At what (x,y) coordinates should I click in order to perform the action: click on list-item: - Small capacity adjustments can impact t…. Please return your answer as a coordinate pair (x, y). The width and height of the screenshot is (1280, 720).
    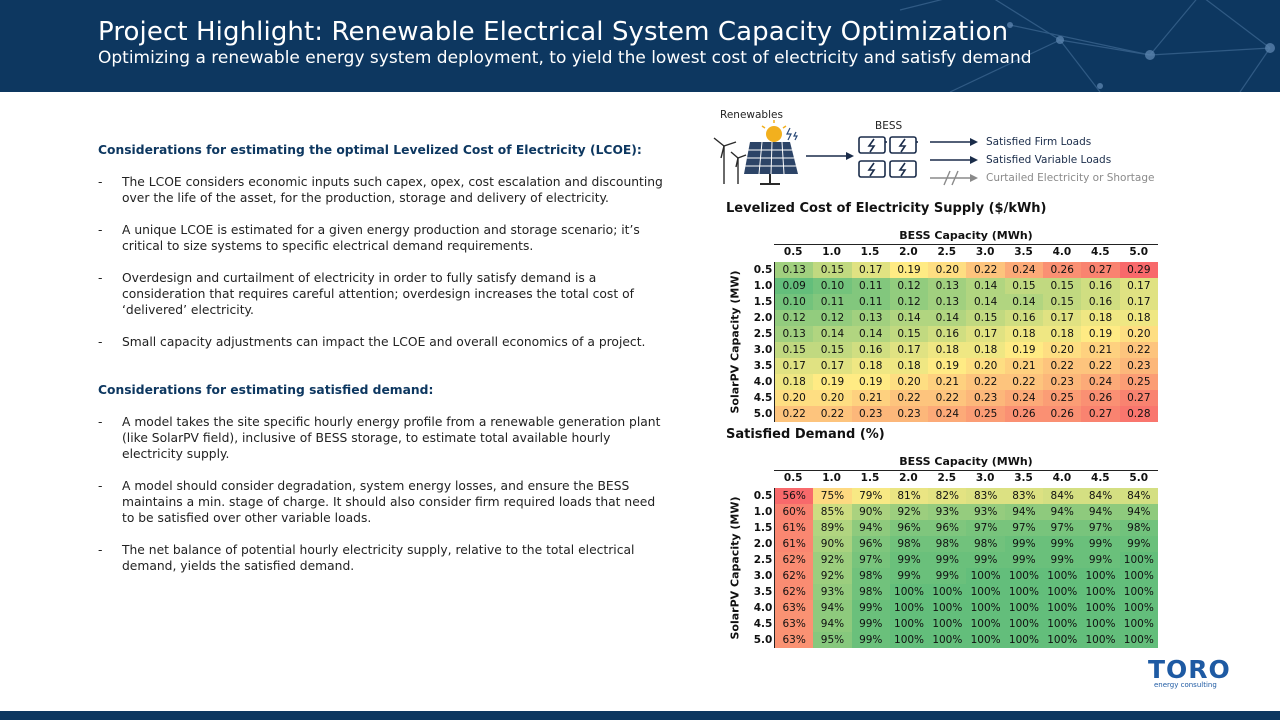
    Looking at the image, I should click on (383, 342).